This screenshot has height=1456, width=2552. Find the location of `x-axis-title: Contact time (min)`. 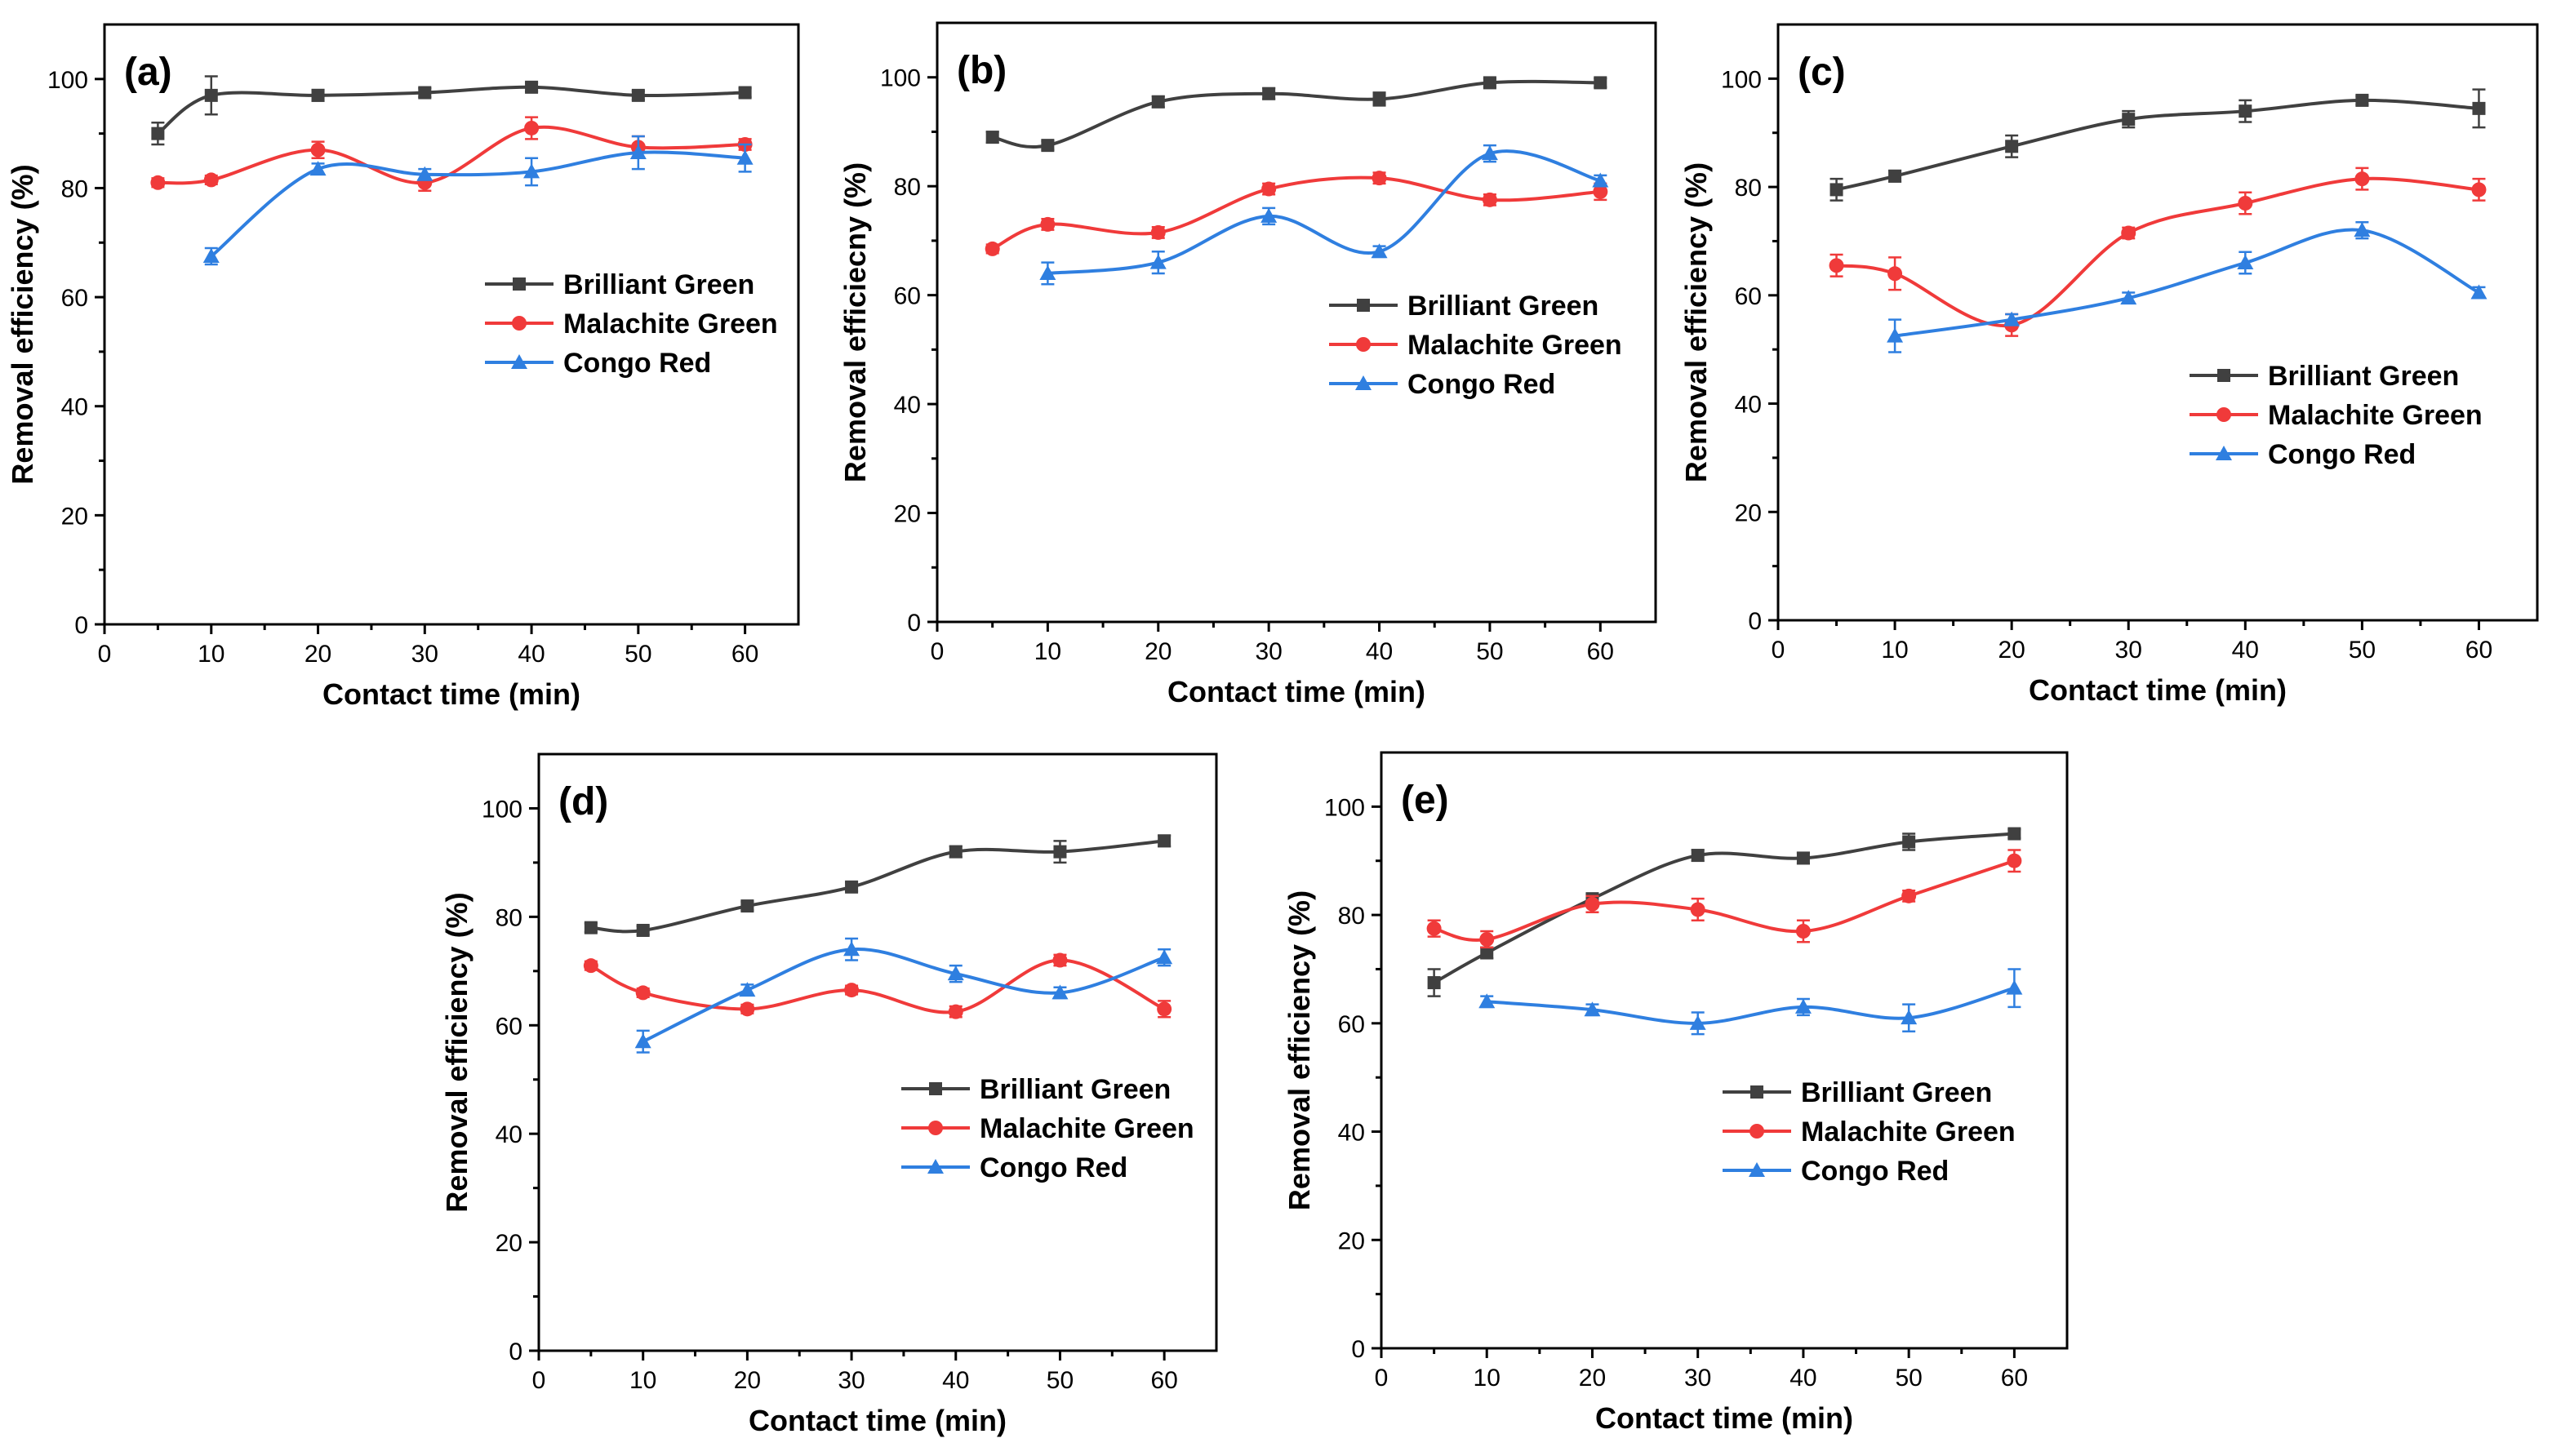

x-axis-title: Contact time (min) is located at coordinates (2158, 690).